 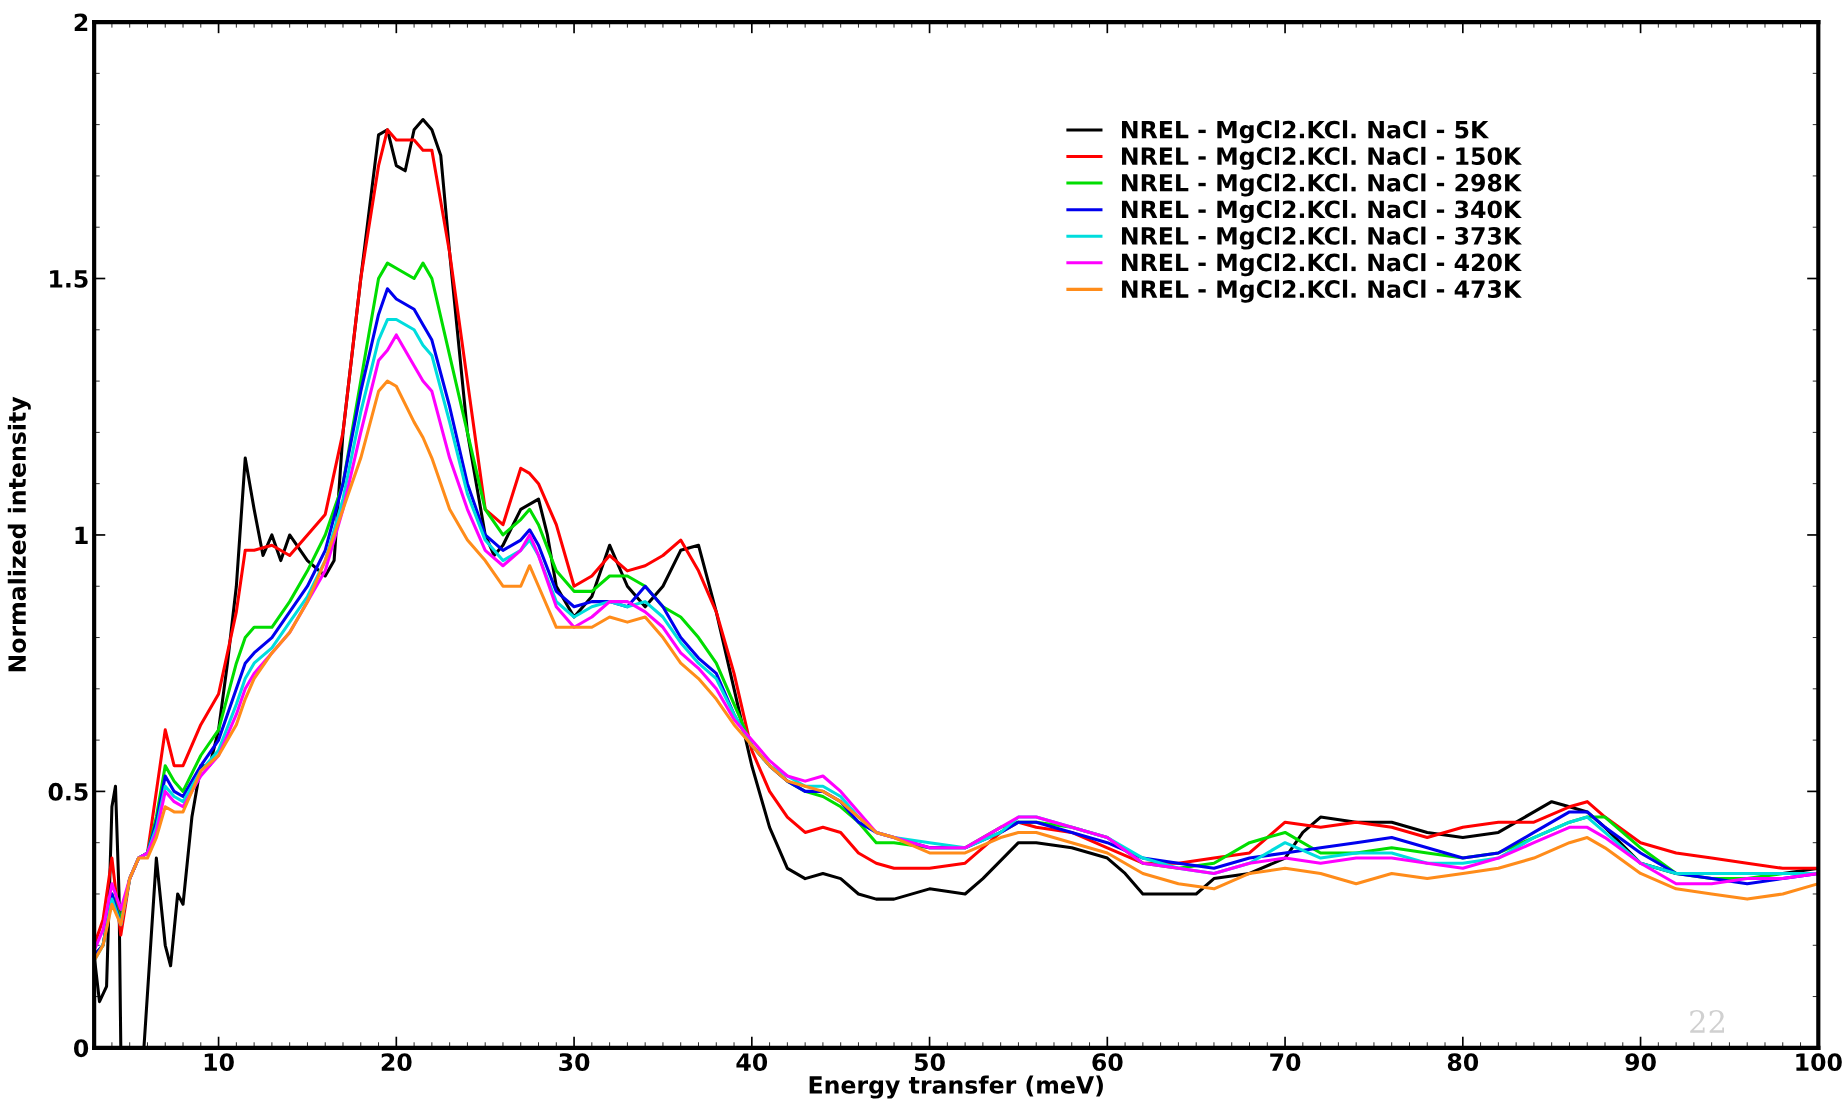 What do you see at coordinates (81, 22) in the screenshot?
I see `y-tick-label: 2` at bounding box center [81, 22].